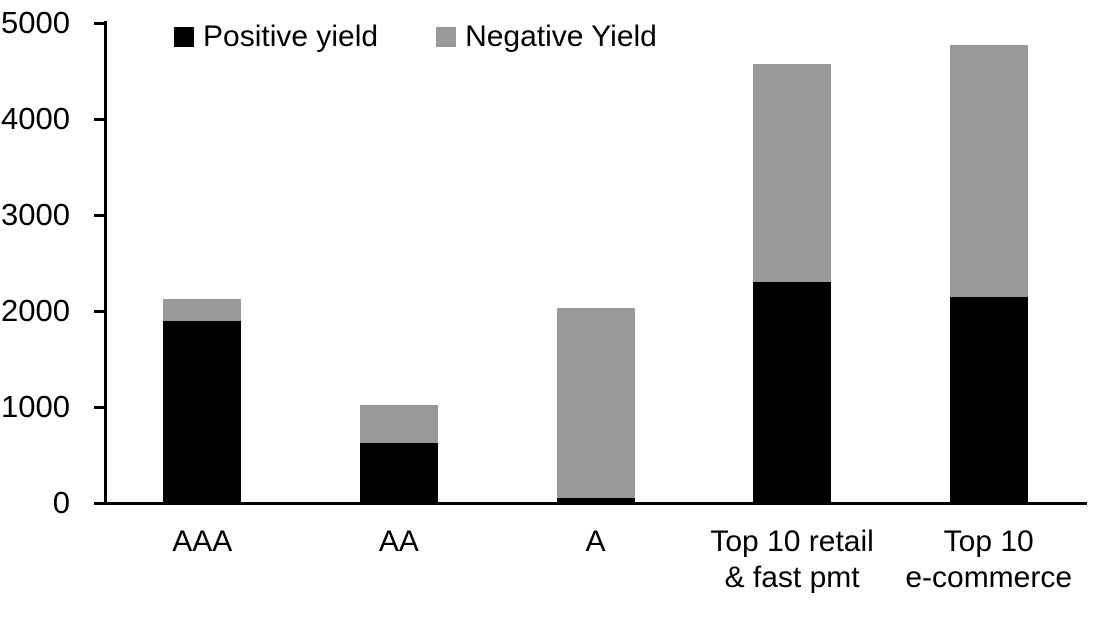  Describe the element at coordinates (35, 310) in the screenshot. I see `y-axis-tick-label: 2000` at that location.